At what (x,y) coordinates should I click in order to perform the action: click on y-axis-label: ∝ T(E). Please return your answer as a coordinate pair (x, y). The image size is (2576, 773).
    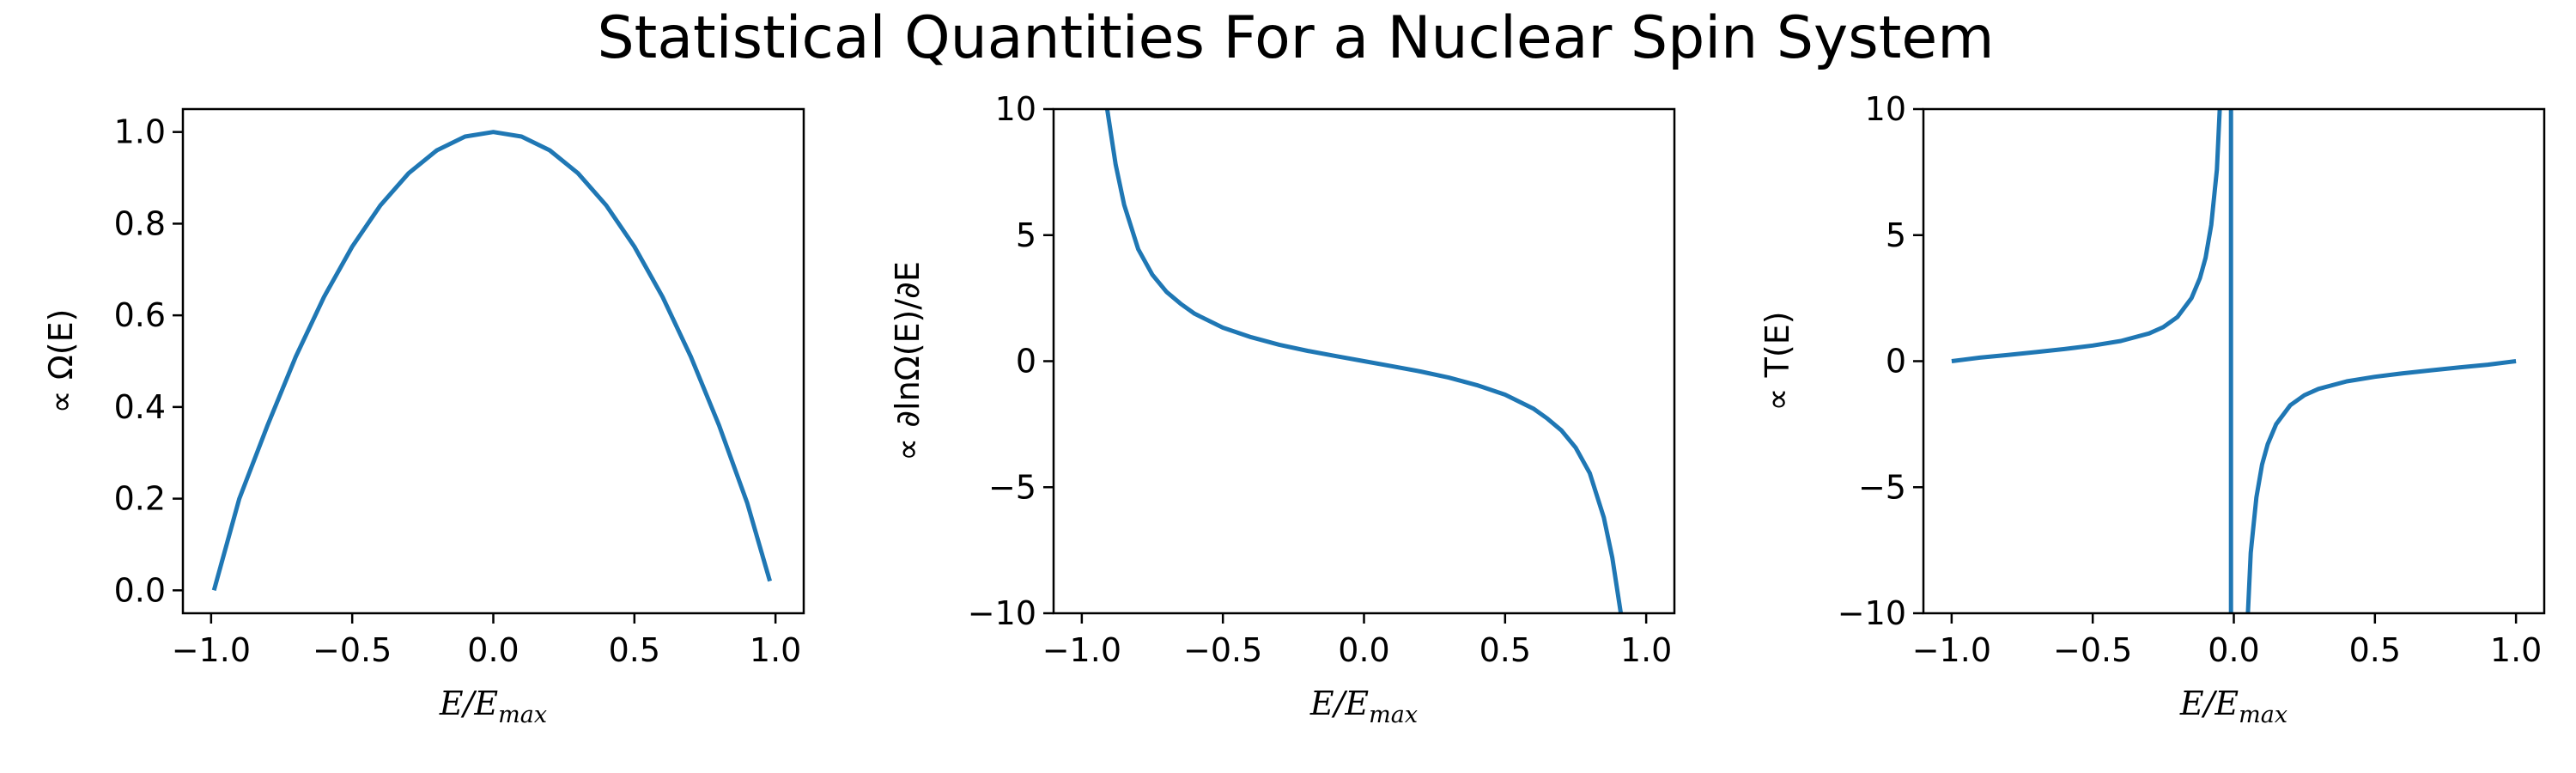
    Looking at the image, I should click on (1777, 361).